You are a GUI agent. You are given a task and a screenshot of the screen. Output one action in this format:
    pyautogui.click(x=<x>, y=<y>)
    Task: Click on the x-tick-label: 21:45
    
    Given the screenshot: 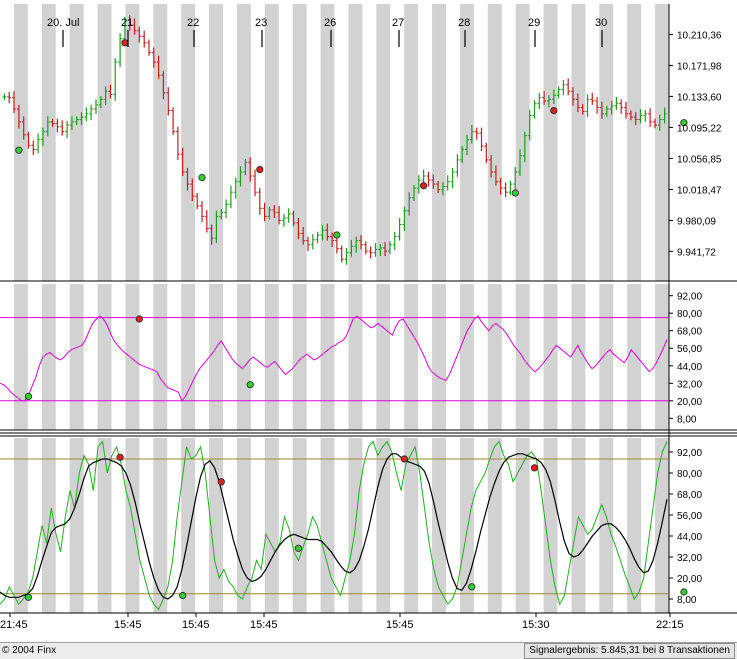 What is the action you would take?
    pyautogui.click(x=14, y=625)
    